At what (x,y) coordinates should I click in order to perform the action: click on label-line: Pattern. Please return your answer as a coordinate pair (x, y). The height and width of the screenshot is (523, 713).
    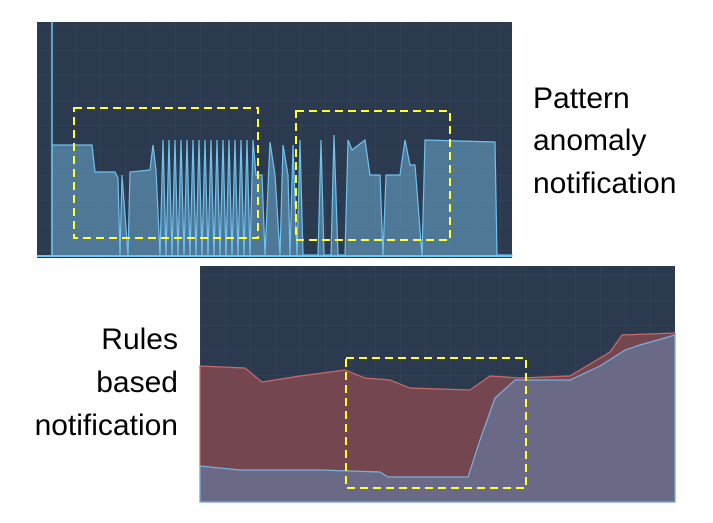
    Looking at the image, I should click on (581, 98).